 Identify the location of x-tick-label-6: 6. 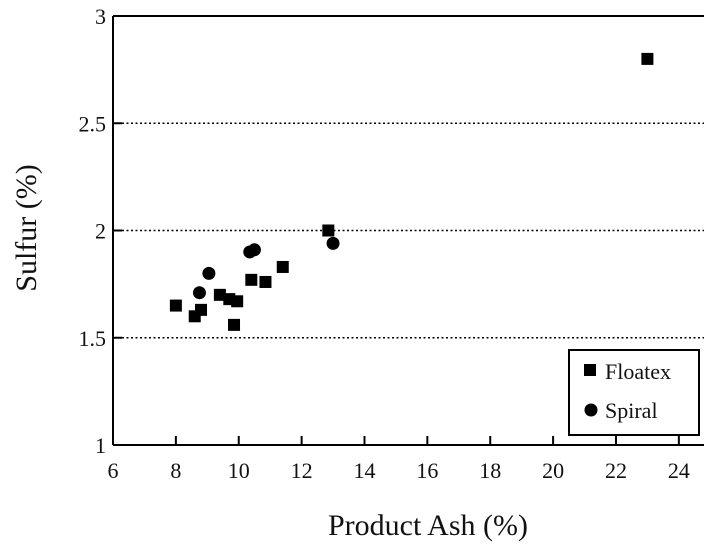
(113, 470).